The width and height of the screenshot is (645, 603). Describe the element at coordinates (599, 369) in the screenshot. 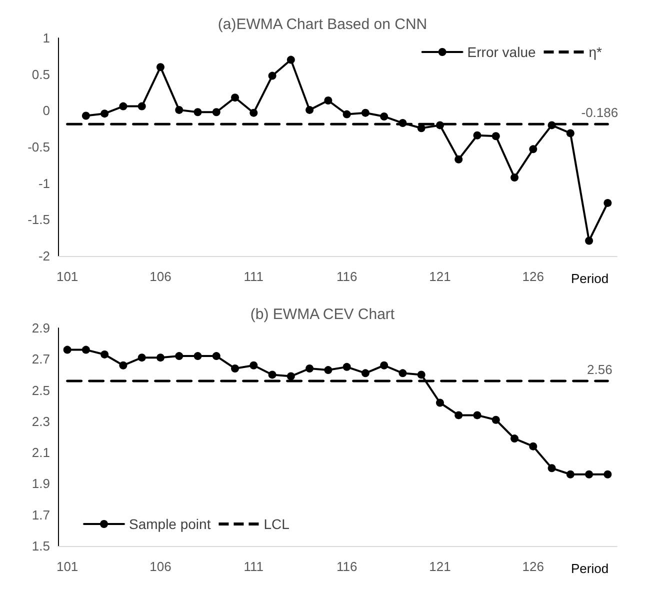

I see `annotation: 2.56` at that location.